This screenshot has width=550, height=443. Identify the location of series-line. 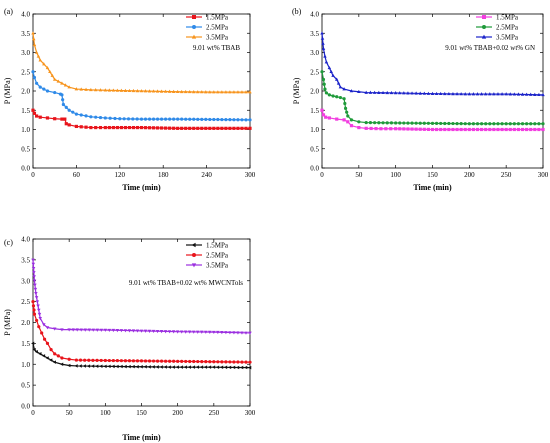
(141, 356).